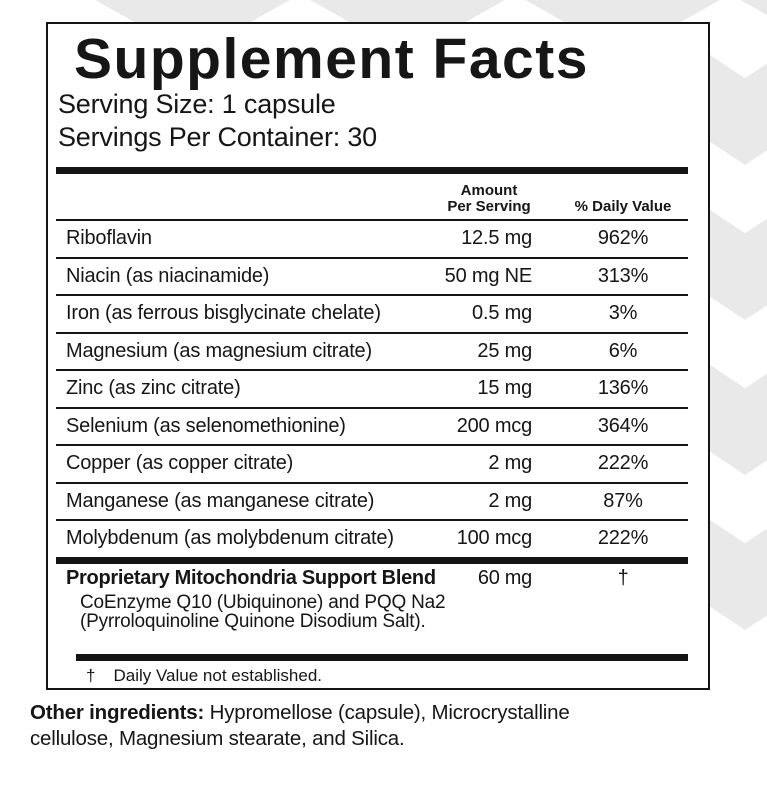 This screenshot has height=794, width=767. Describe the element at coordinates (387, 675) in the screenshot. I see `footnote: † Daily Value not established.` at that location.